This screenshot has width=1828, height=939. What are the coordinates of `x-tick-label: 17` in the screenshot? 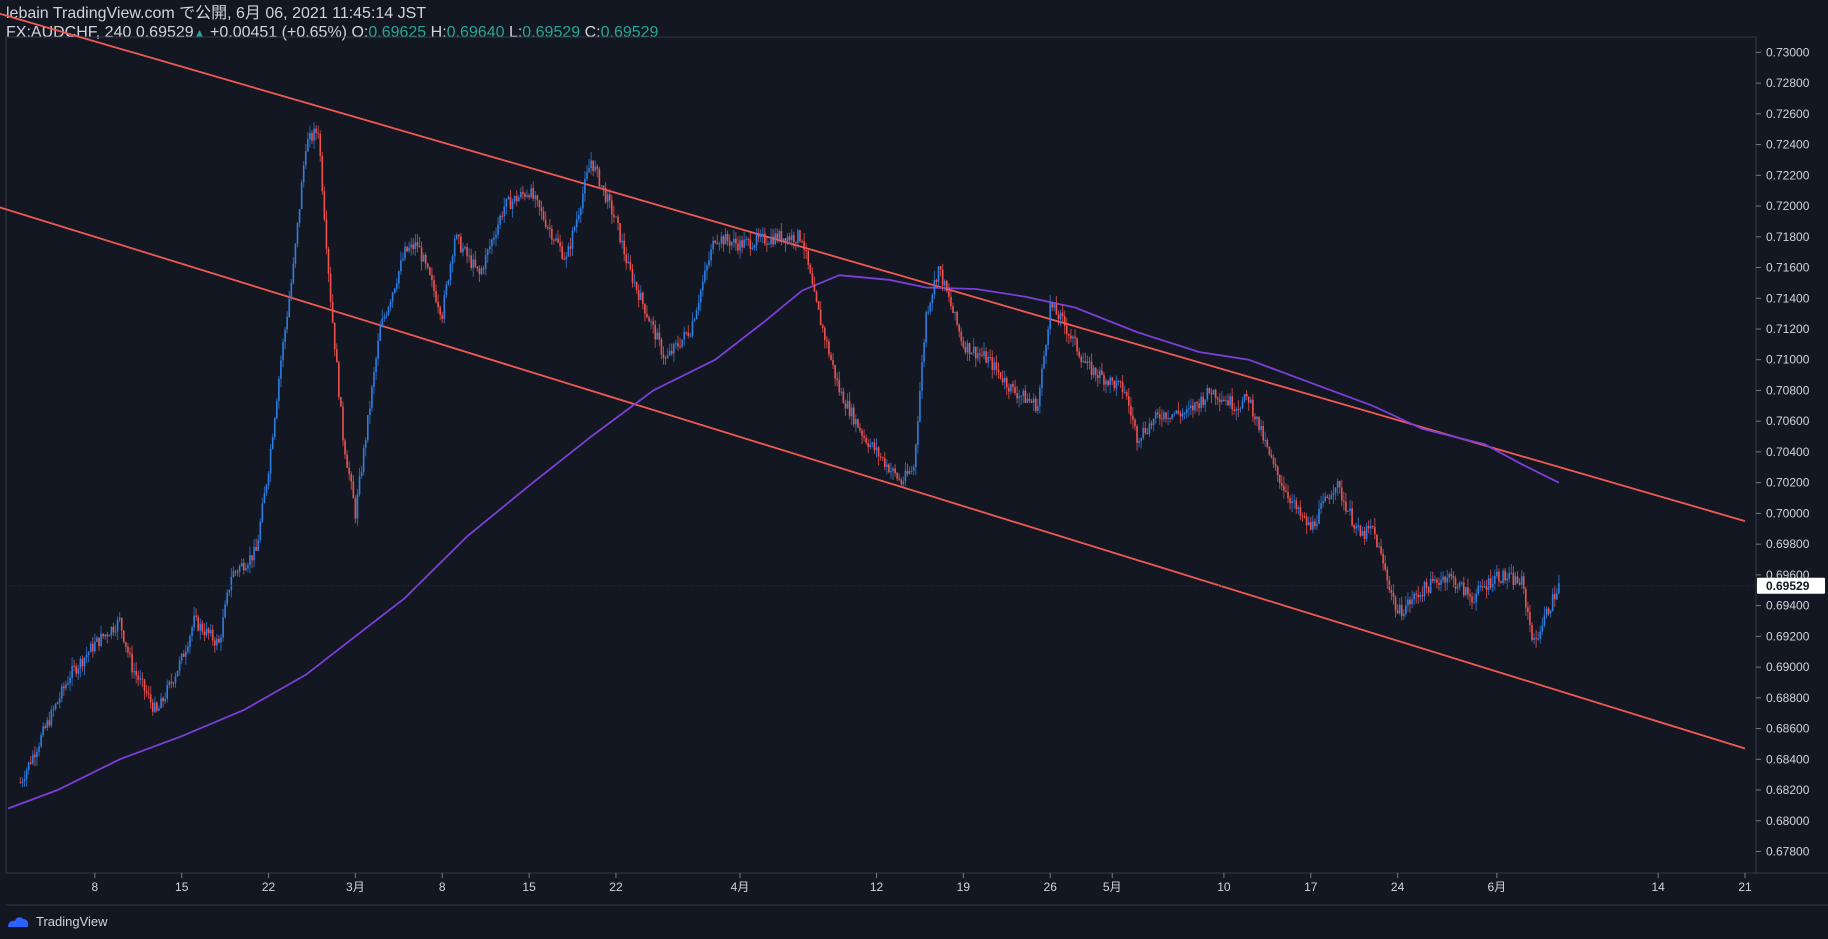 It's located at (1311, 887).